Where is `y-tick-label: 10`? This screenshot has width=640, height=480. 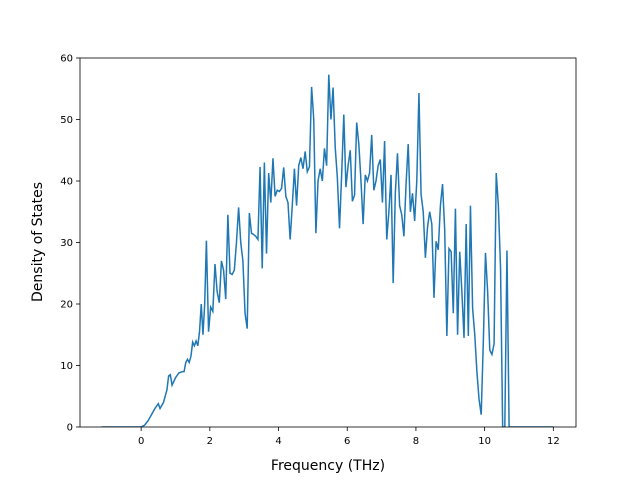 y-tick-label: 10 is located at coordinates (66, 366).